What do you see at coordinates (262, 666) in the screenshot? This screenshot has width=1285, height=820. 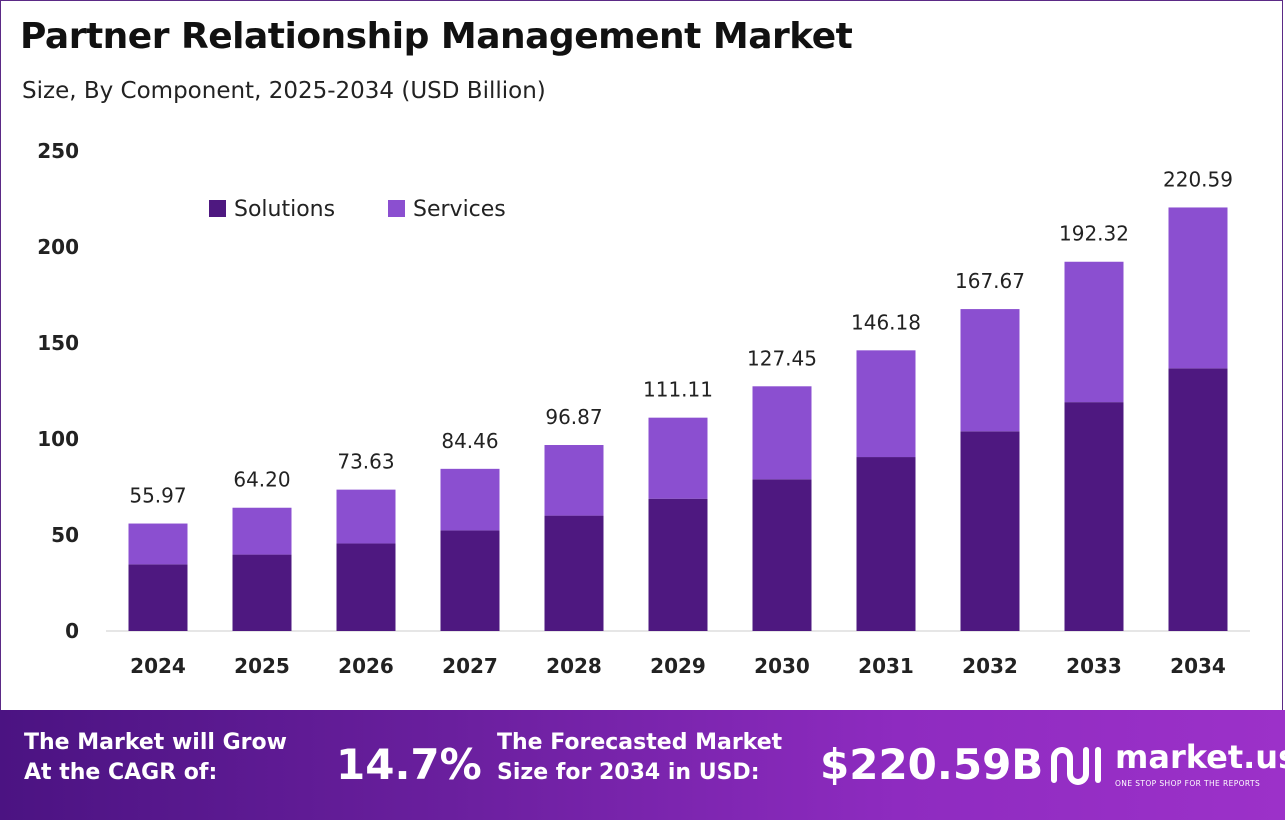 I see `x-tick-label: 2025` at bounding box center [262, 666].